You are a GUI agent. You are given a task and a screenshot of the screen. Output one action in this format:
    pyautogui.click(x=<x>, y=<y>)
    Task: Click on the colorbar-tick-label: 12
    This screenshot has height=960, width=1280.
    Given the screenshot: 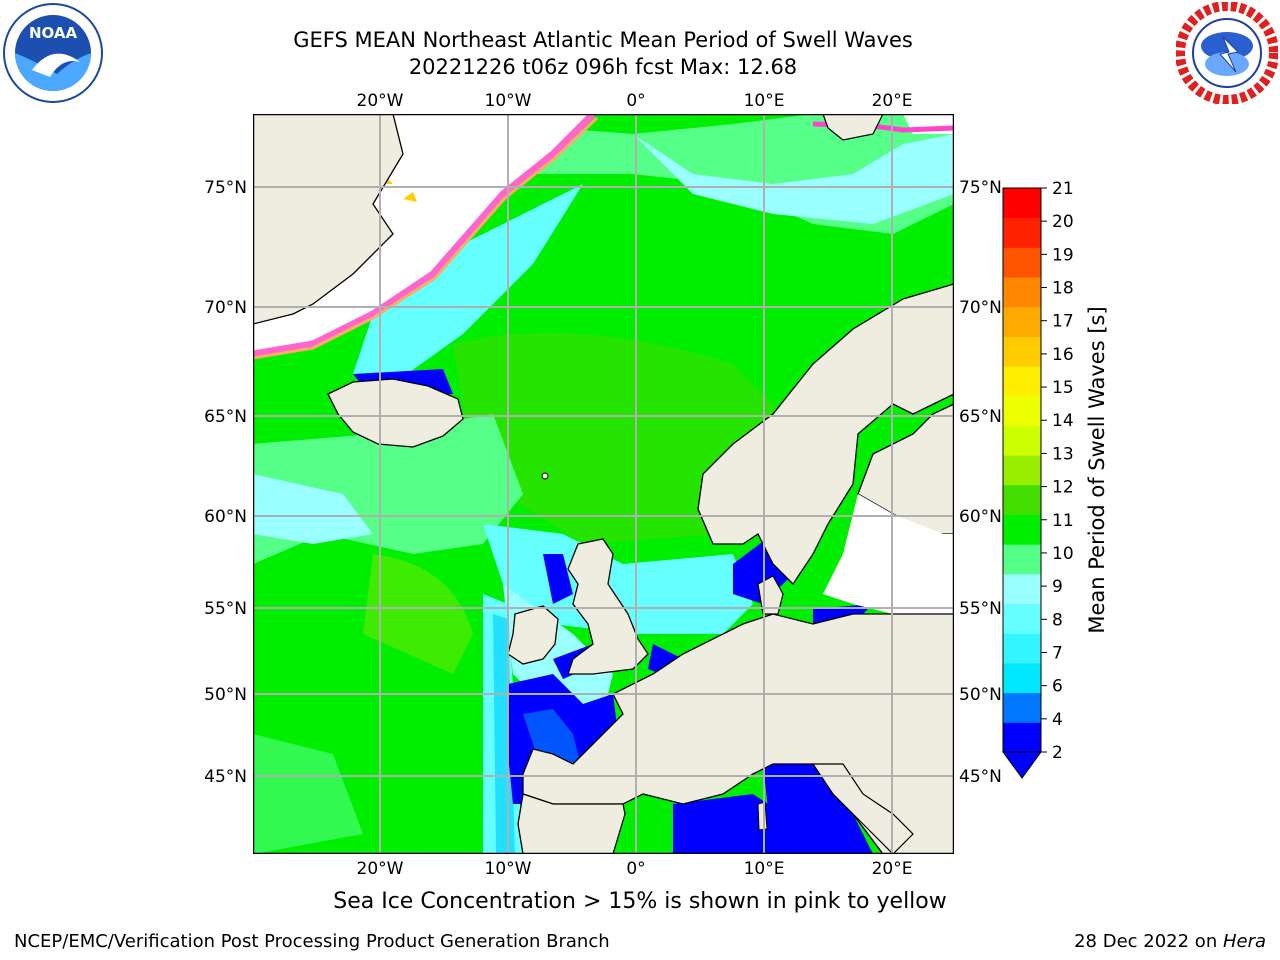 What is the action you would take?
    pyautogui.click(x=1063, y=488)
    